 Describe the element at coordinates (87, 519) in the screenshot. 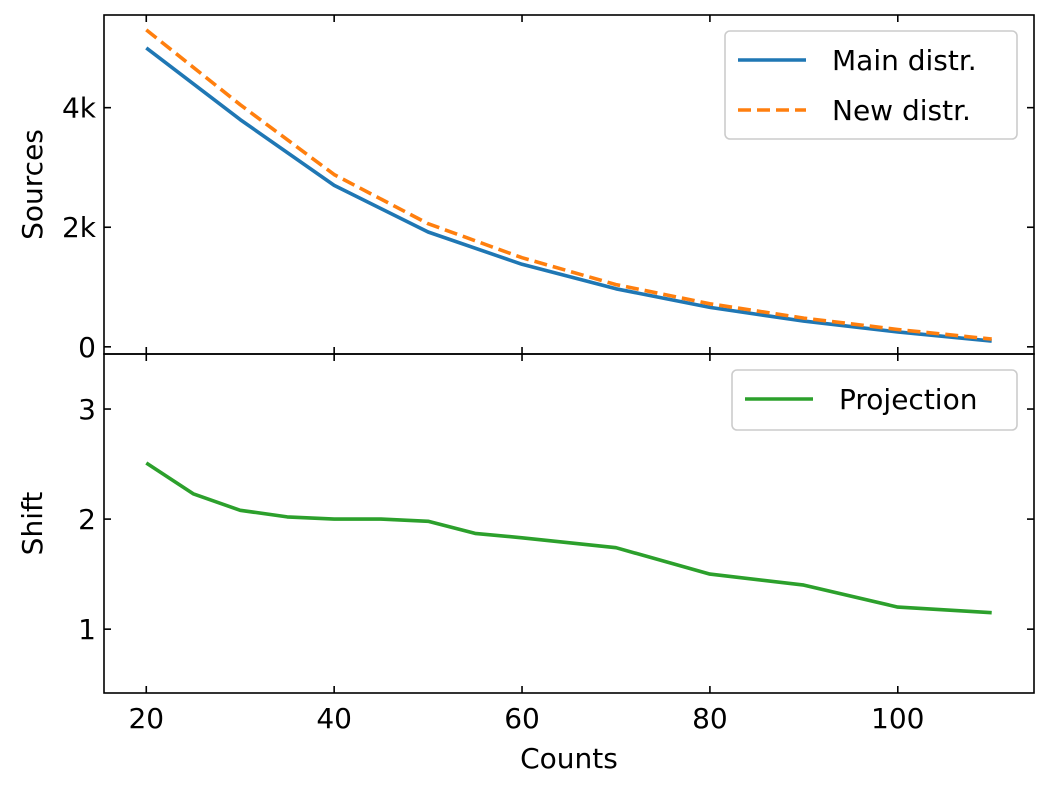

I see `y-tick-label-bottom-2: 2` at that location.